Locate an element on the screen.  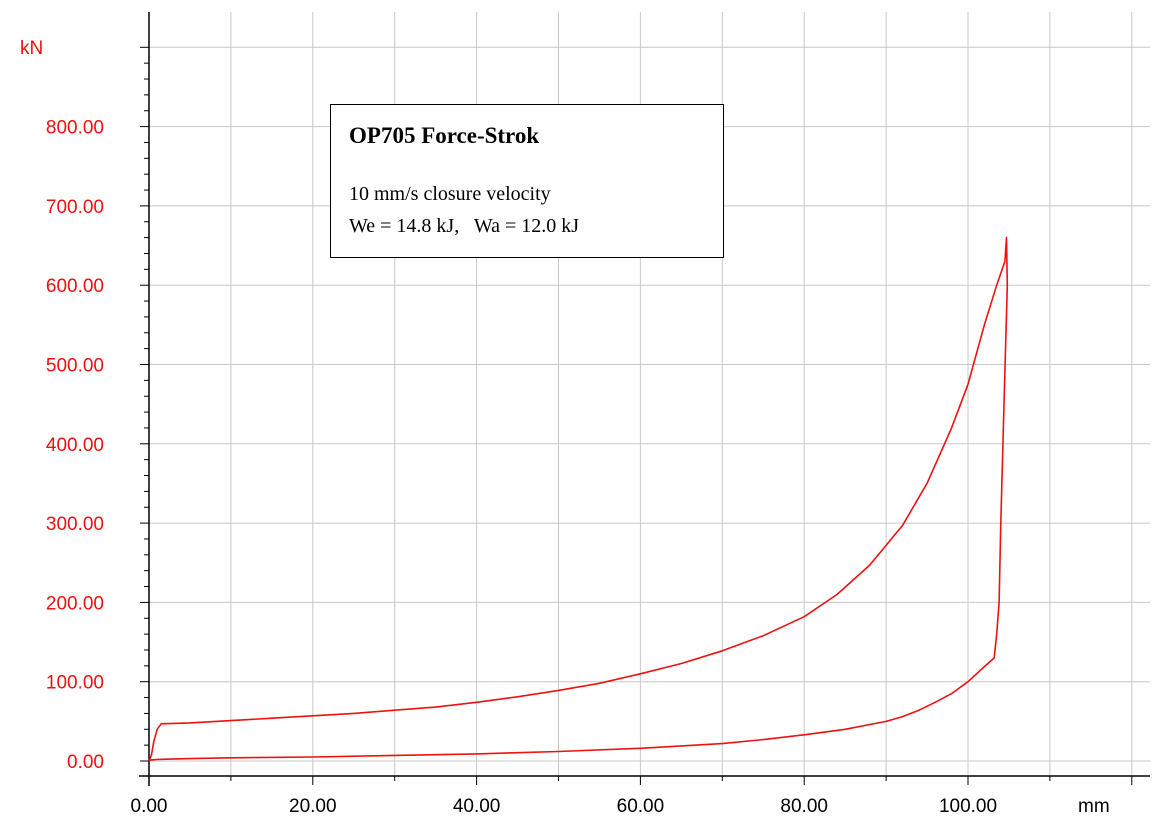
annotation-velocity: 10 mm/s closure velocity is located at coordinates (450, 194).